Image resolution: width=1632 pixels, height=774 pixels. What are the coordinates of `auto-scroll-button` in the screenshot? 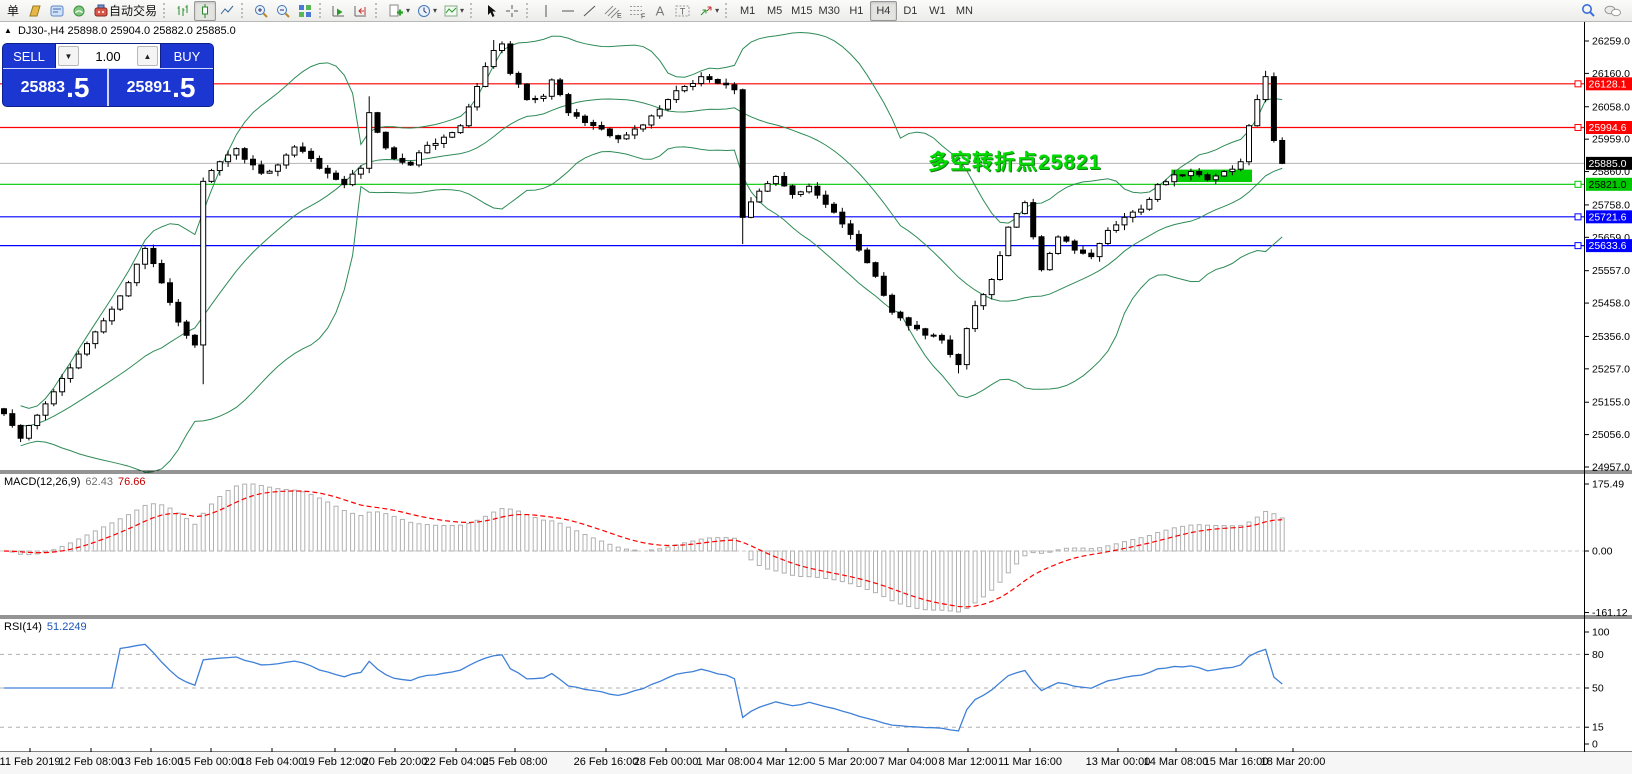 It's located at (339, 11).